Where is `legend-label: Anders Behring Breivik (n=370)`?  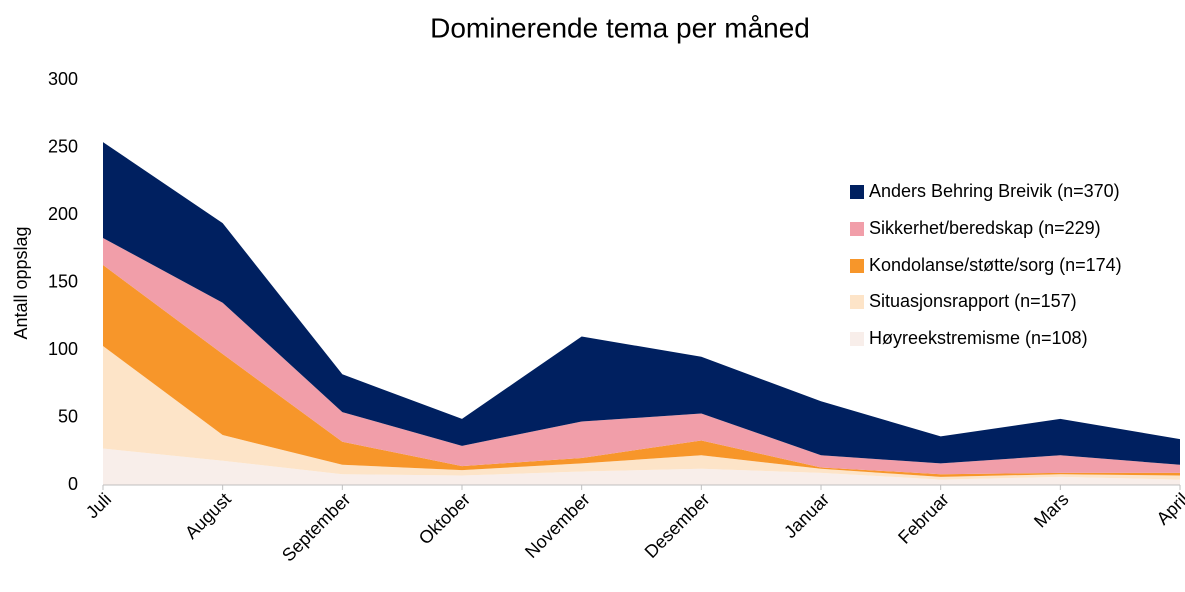 legend-label: Anders Behring Breivik (n=370) is located at coordinates (994, 191).